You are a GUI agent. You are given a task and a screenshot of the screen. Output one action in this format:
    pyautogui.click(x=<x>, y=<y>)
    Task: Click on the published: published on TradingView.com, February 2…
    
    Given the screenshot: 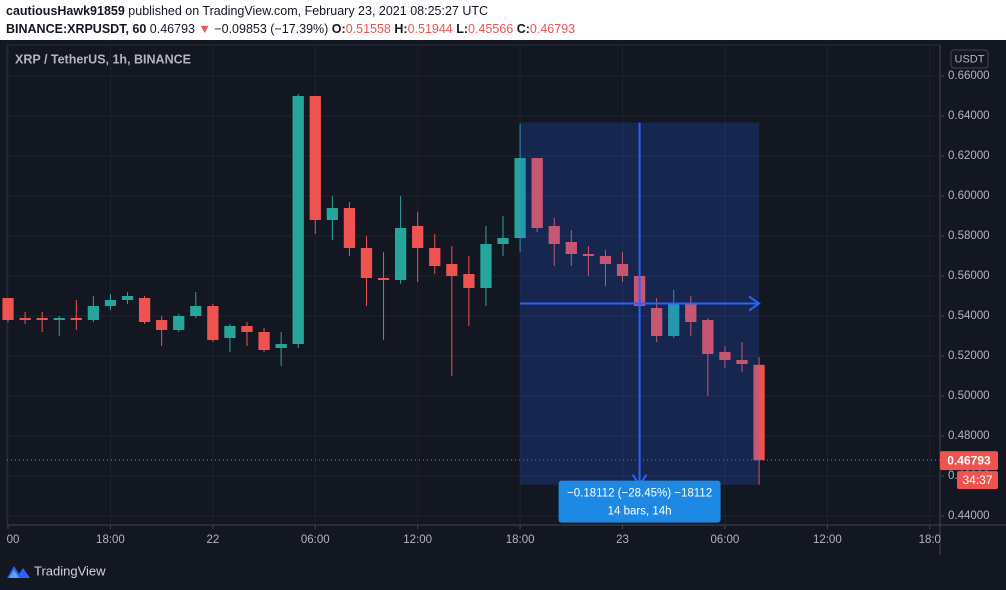 What is the action you would take?
    pyautogui.click(x=308, y=11)
    